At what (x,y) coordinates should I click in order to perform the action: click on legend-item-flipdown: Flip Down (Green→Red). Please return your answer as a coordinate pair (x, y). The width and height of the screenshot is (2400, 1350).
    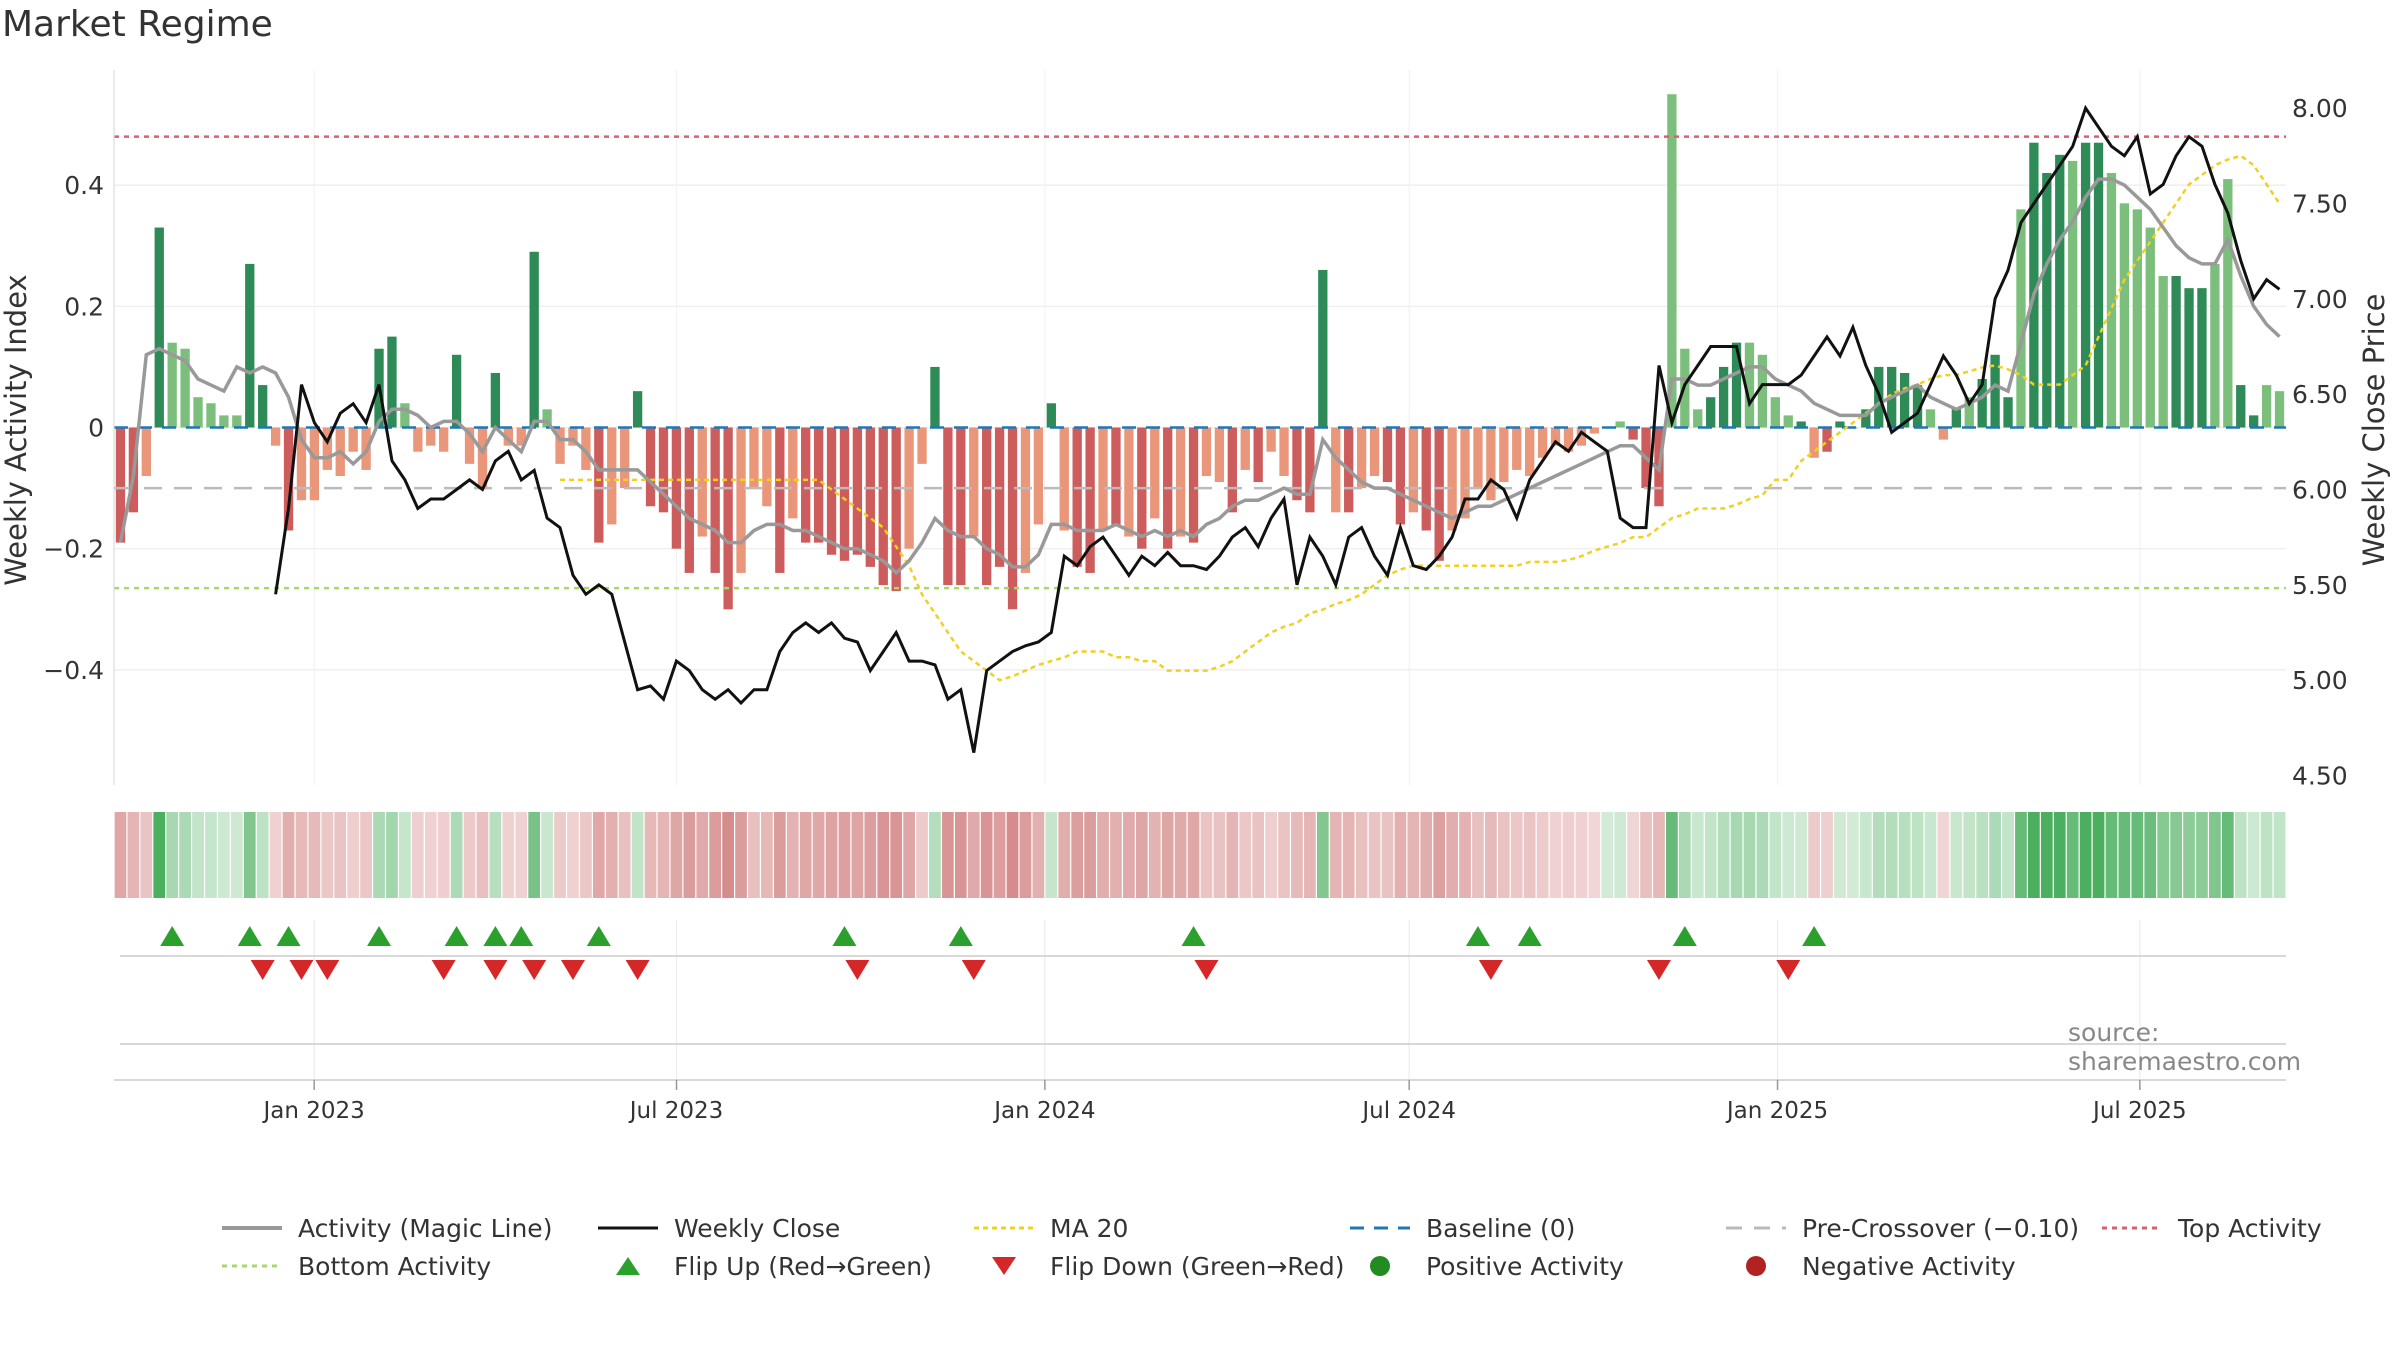
    Looking at the image, I should click on (1158, 1266).